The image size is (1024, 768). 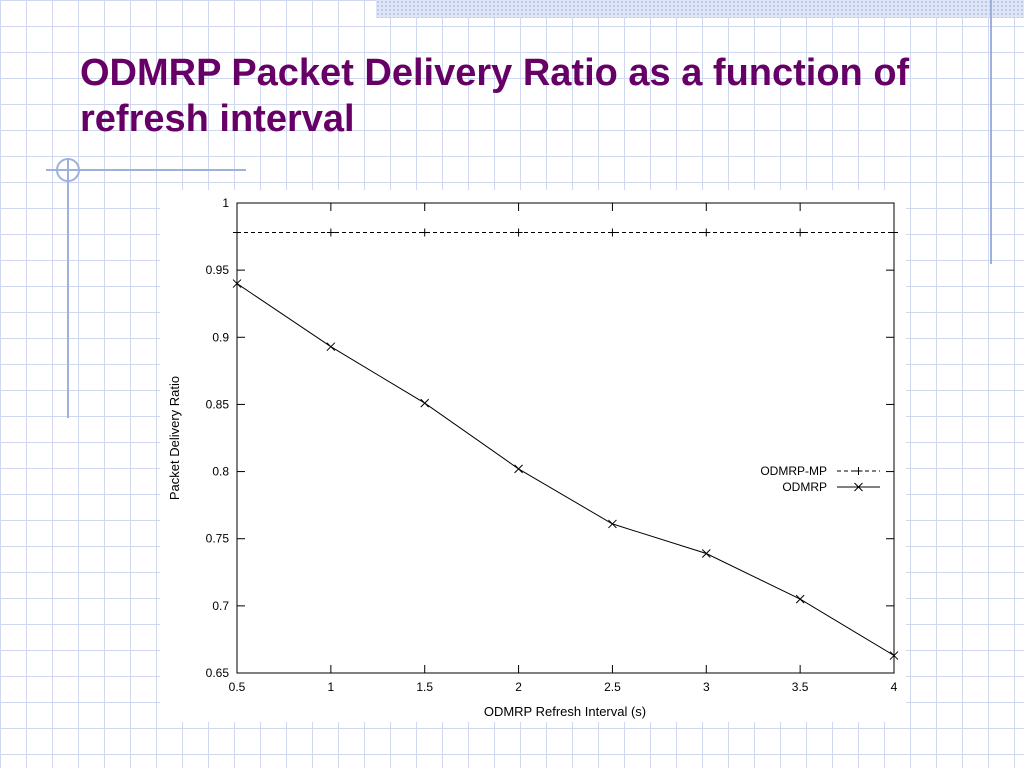 What do you see at coordinates (218, 270) in the screenshot?
I see `y-tick-label: 0.95` at bounding box center [218, 270].